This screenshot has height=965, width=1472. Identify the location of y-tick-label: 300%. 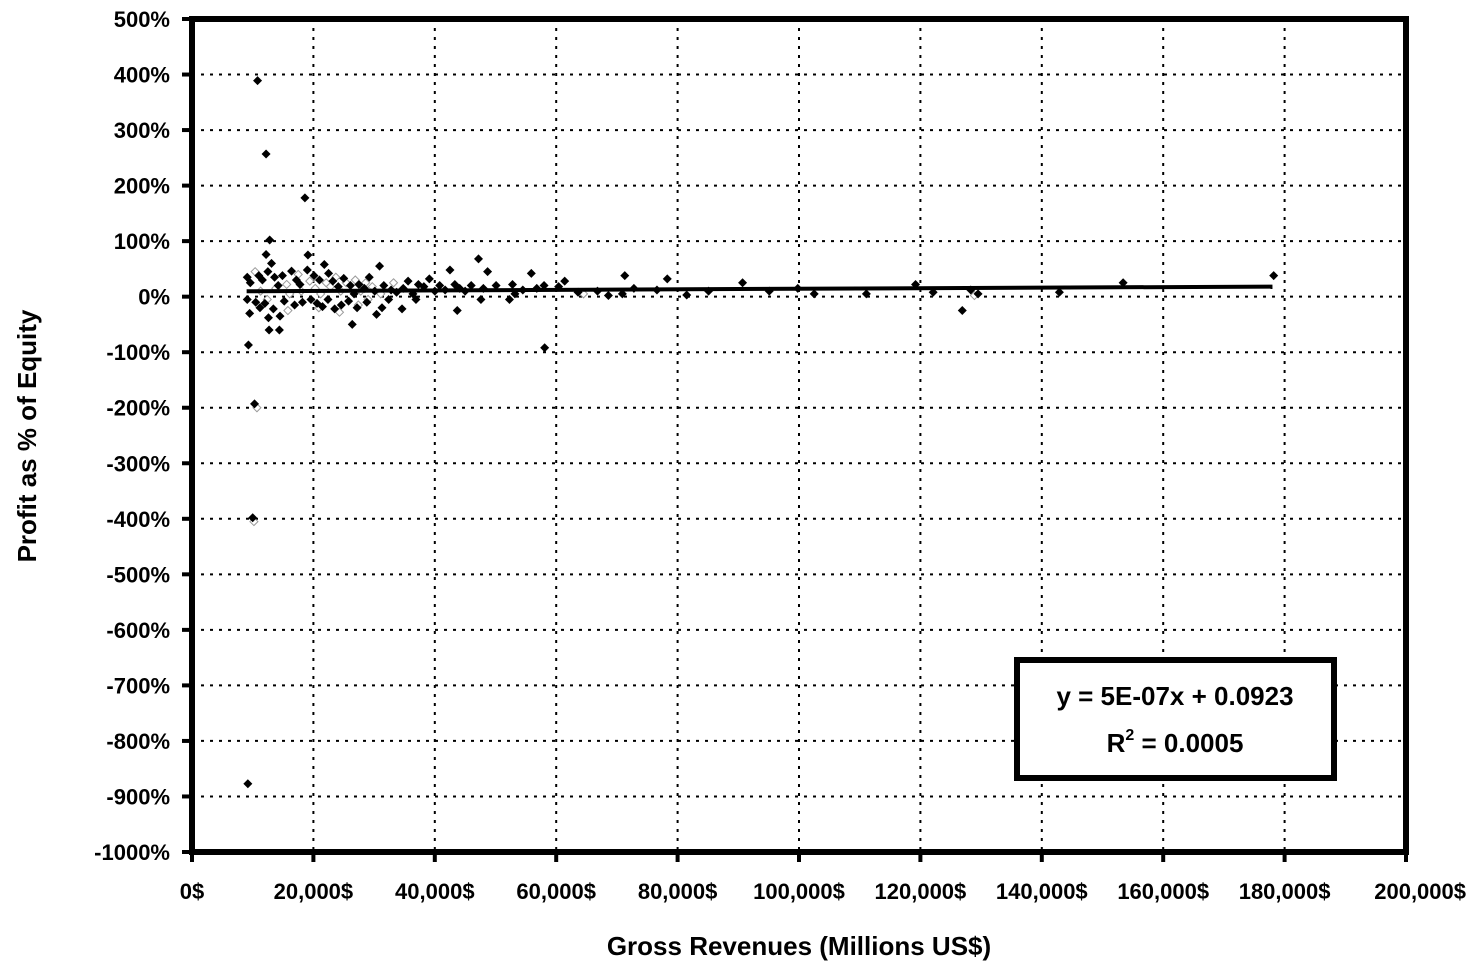
(142, 130).